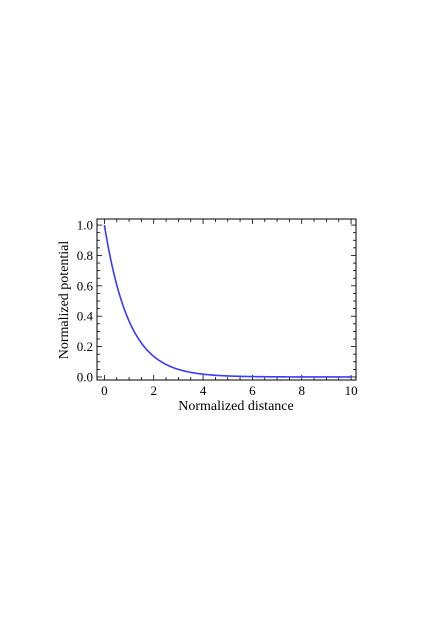  Describe the element at coordinates (85, 316) in the screenshot. I see `y-tick-label: 0.4` at that location.